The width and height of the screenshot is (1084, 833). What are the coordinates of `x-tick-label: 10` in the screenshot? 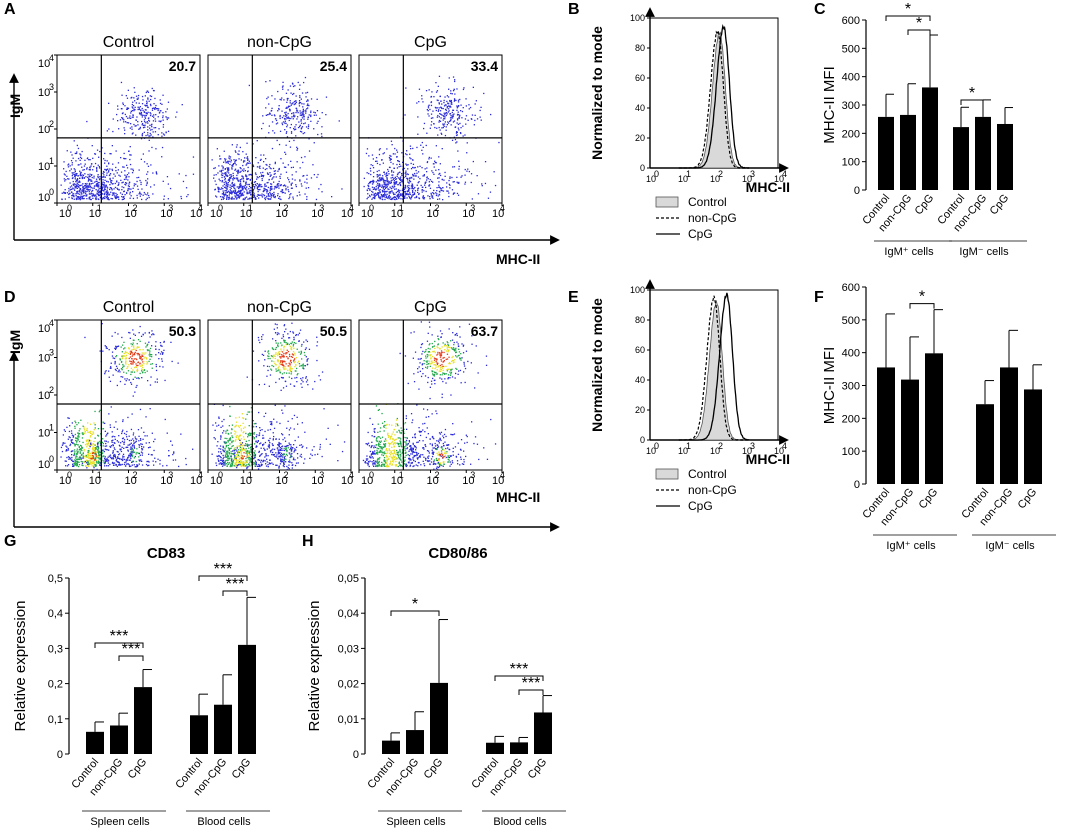 It's located at (282, 214).